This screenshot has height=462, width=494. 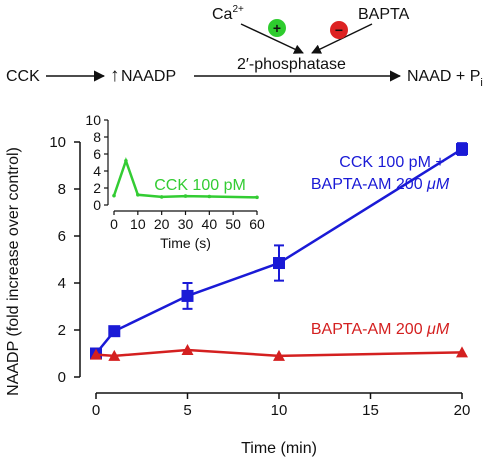 I want to click on plus-sign: +, so click(x=277, y=28).